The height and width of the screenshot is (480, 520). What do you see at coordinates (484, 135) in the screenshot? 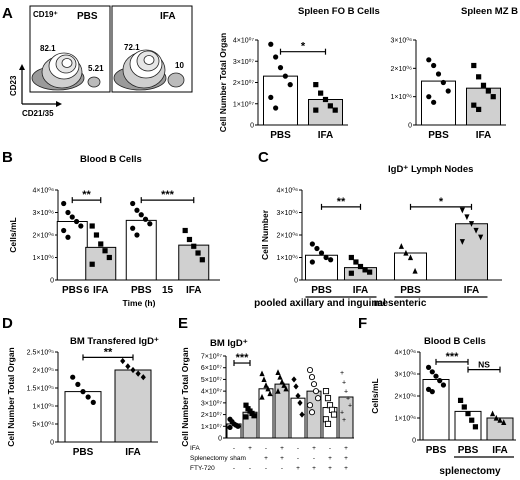
I see `chart-a-mz-category-label: IFA` at bounding box center [484, 135].